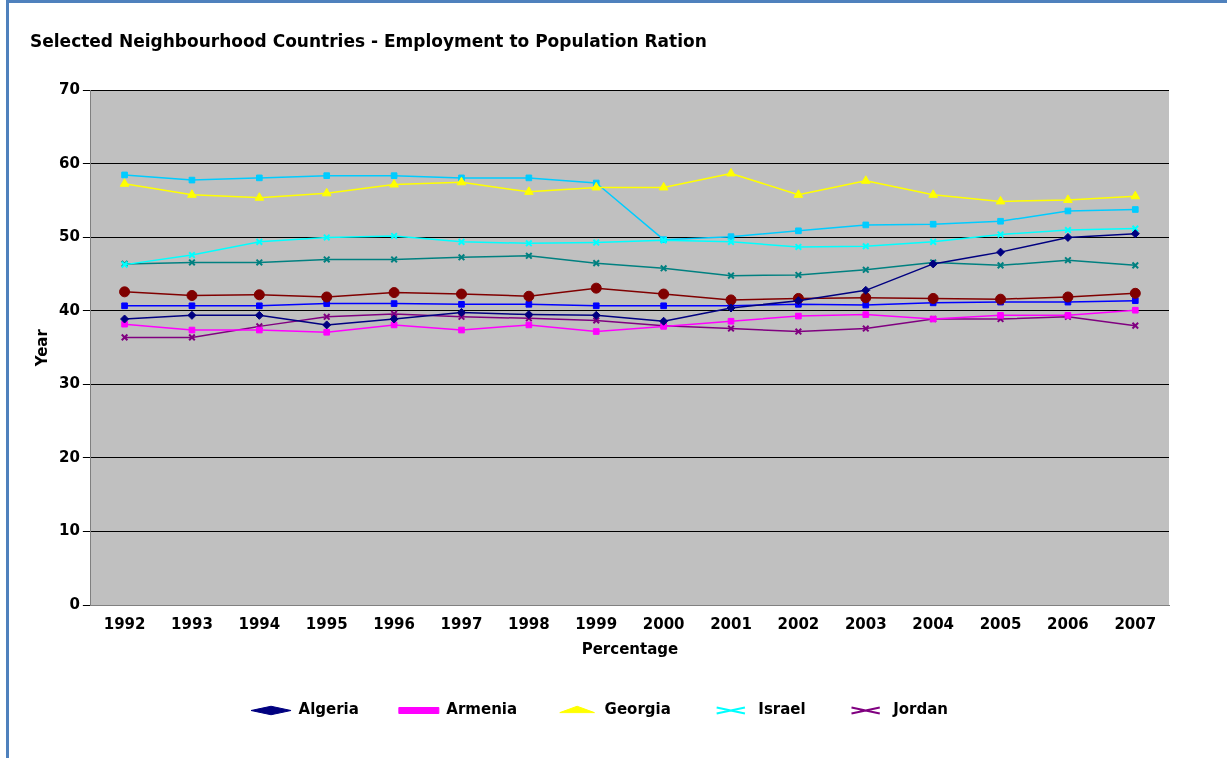 The height and width of the screenshot is (758, 1229). Describe the element at coordinates (69, 383) in the screenshot. I see `y-tick-label: 30` at that location.